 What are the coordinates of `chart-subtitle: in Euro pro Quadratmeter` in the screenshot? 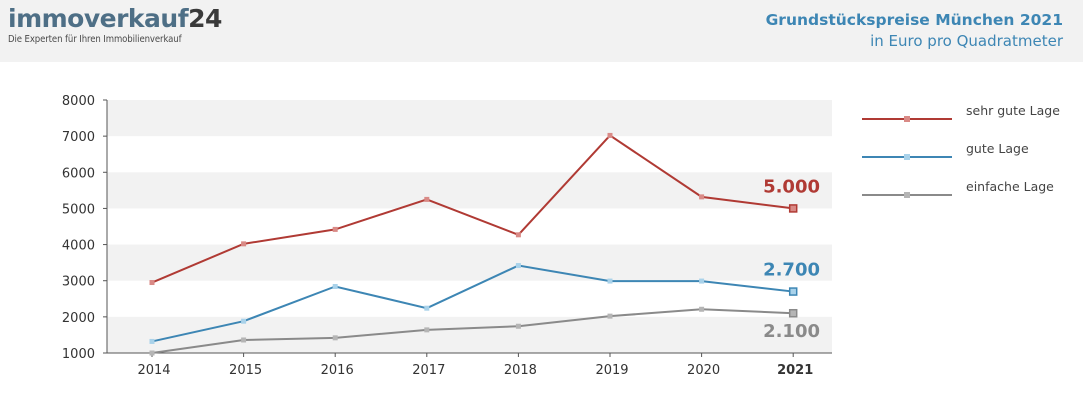 It's located at (966, 41).